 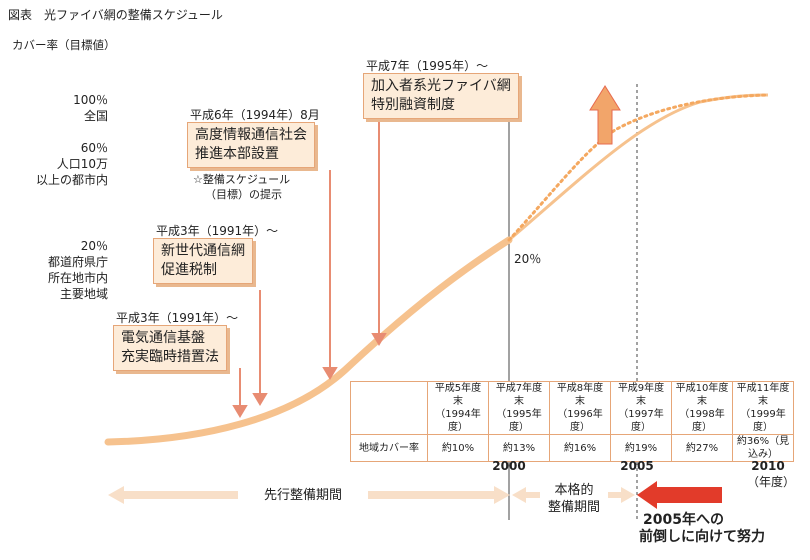 What do you see at coordinates (519, 421) in the screenshot?
I see `header-line: （1995年度）` at bounding box center [519, 421].